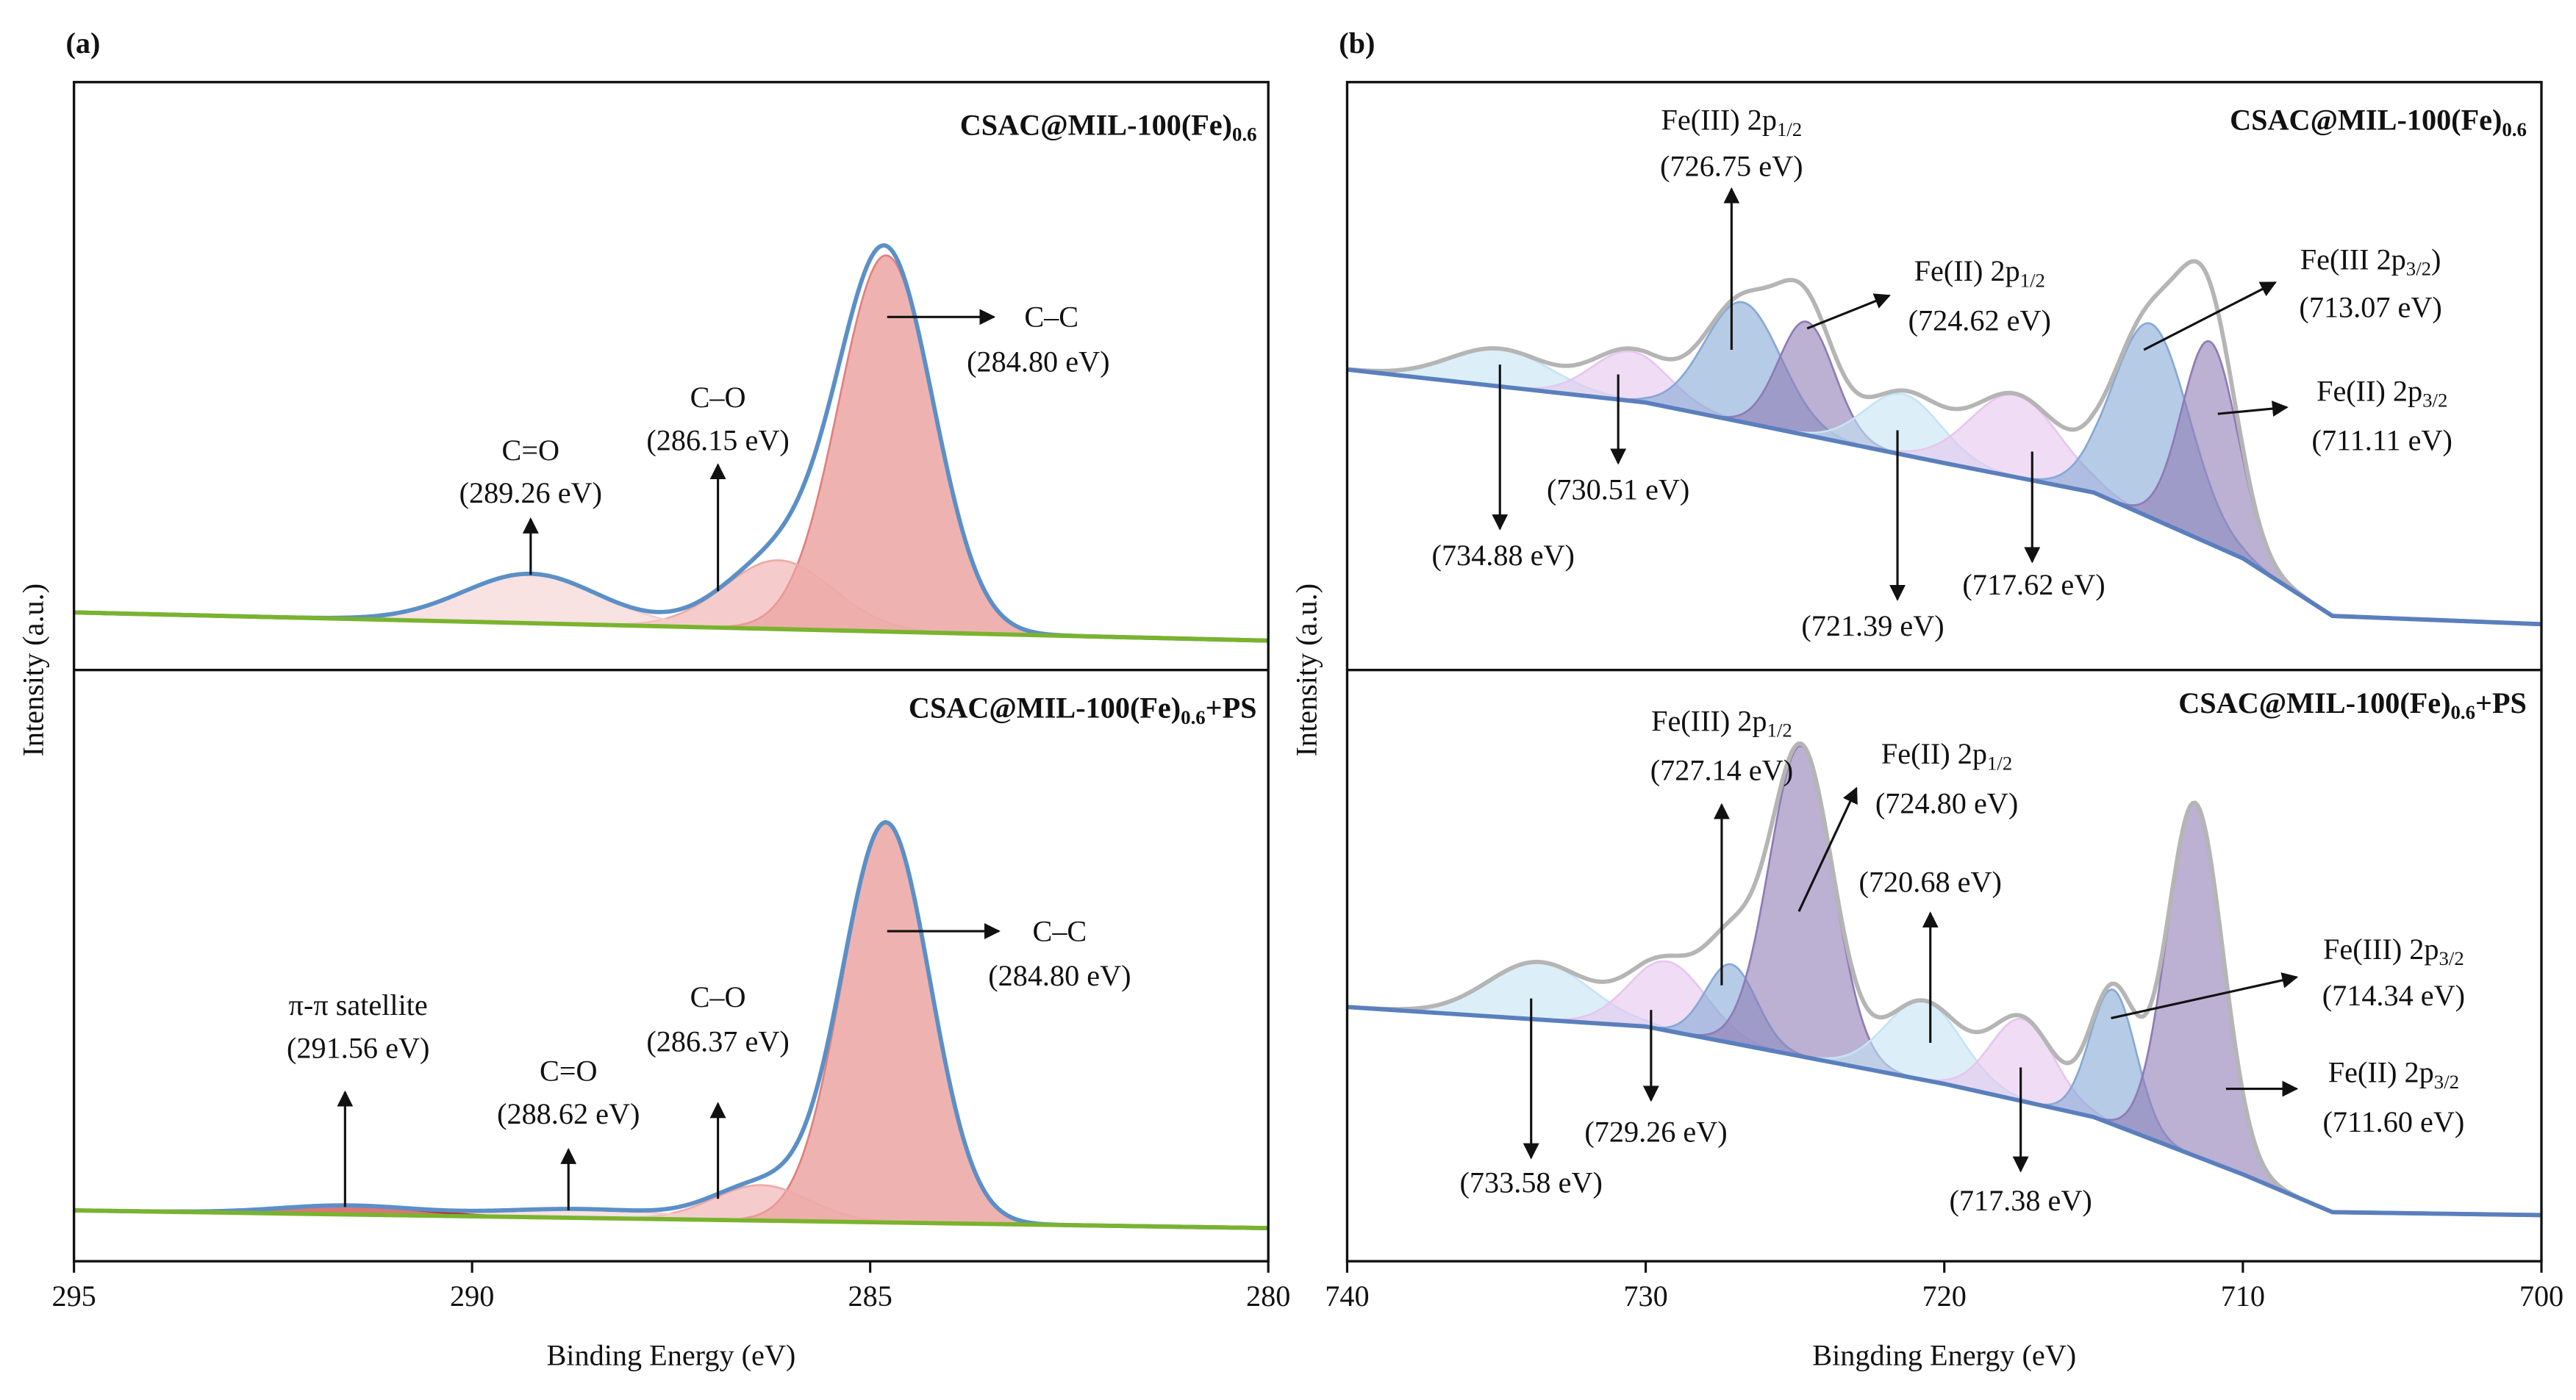 Image resolution: width=2576 pixels, height=1400 pixels. Describe the element at coordinates (1531, 1182) in the screenshot. I see `peak-position: (733.58 eV)` at that location.